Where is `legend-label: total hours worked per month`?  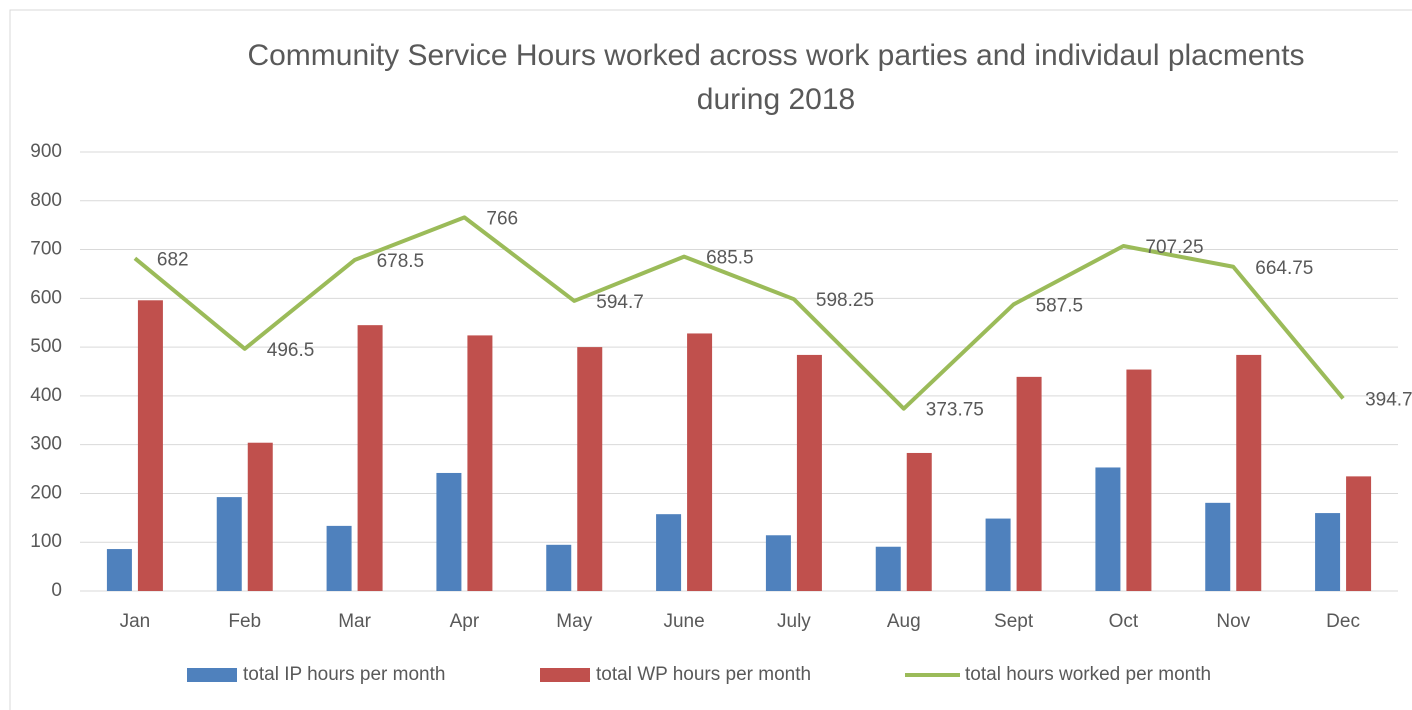 legend-label: total hours worked per month is located at coordinates (1088, 674).